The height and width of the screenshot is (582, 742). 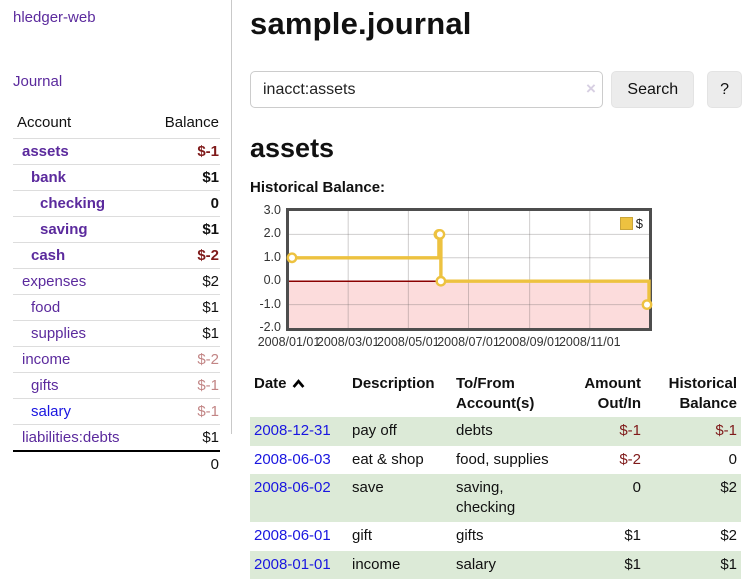 I want to click on account-link: cash, so click(x=48, y=255).